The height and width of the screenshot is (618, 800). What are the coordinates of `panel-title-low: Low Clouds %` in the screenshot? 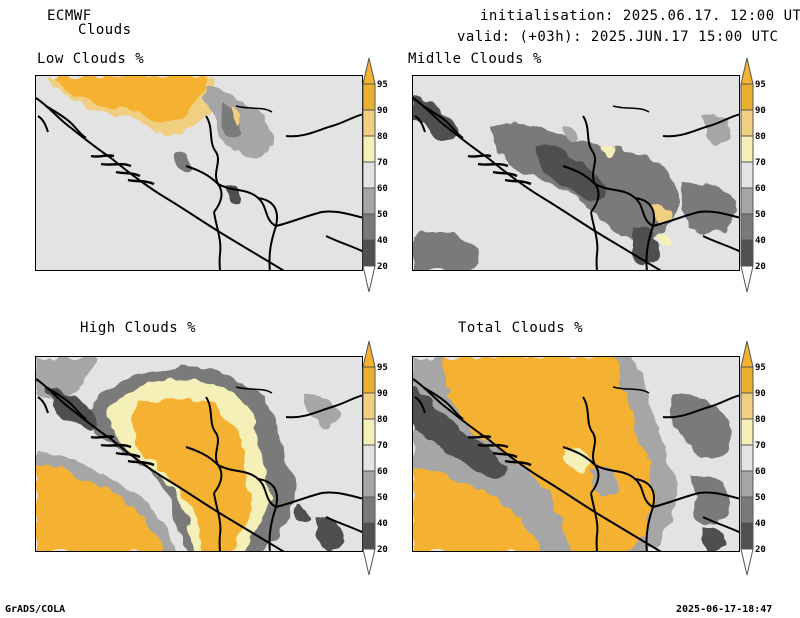 It's located at (91, 59).